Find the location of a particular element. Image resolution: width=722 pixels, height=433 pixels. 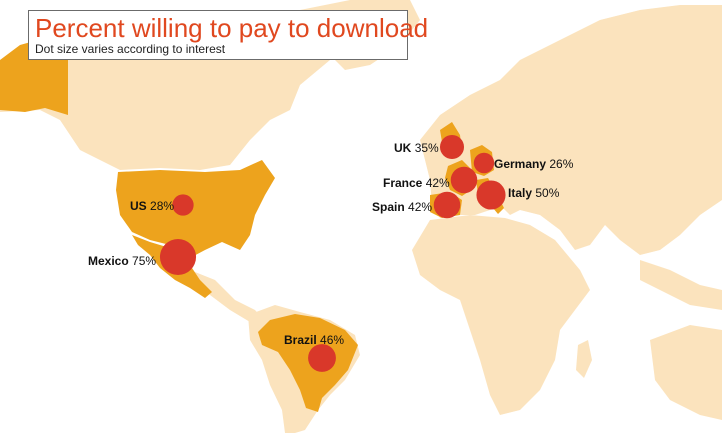

label-brazil-value: 46% is located at coordinates (332, 340).